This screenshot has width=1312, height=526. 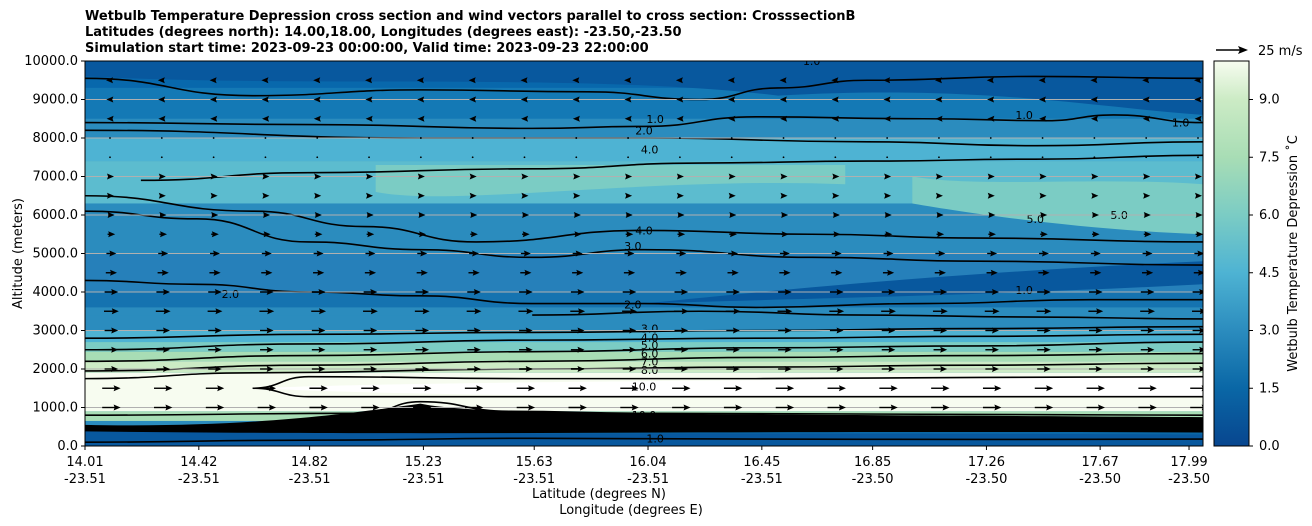 I want to click on band-3km, so click(x=644, y=323).